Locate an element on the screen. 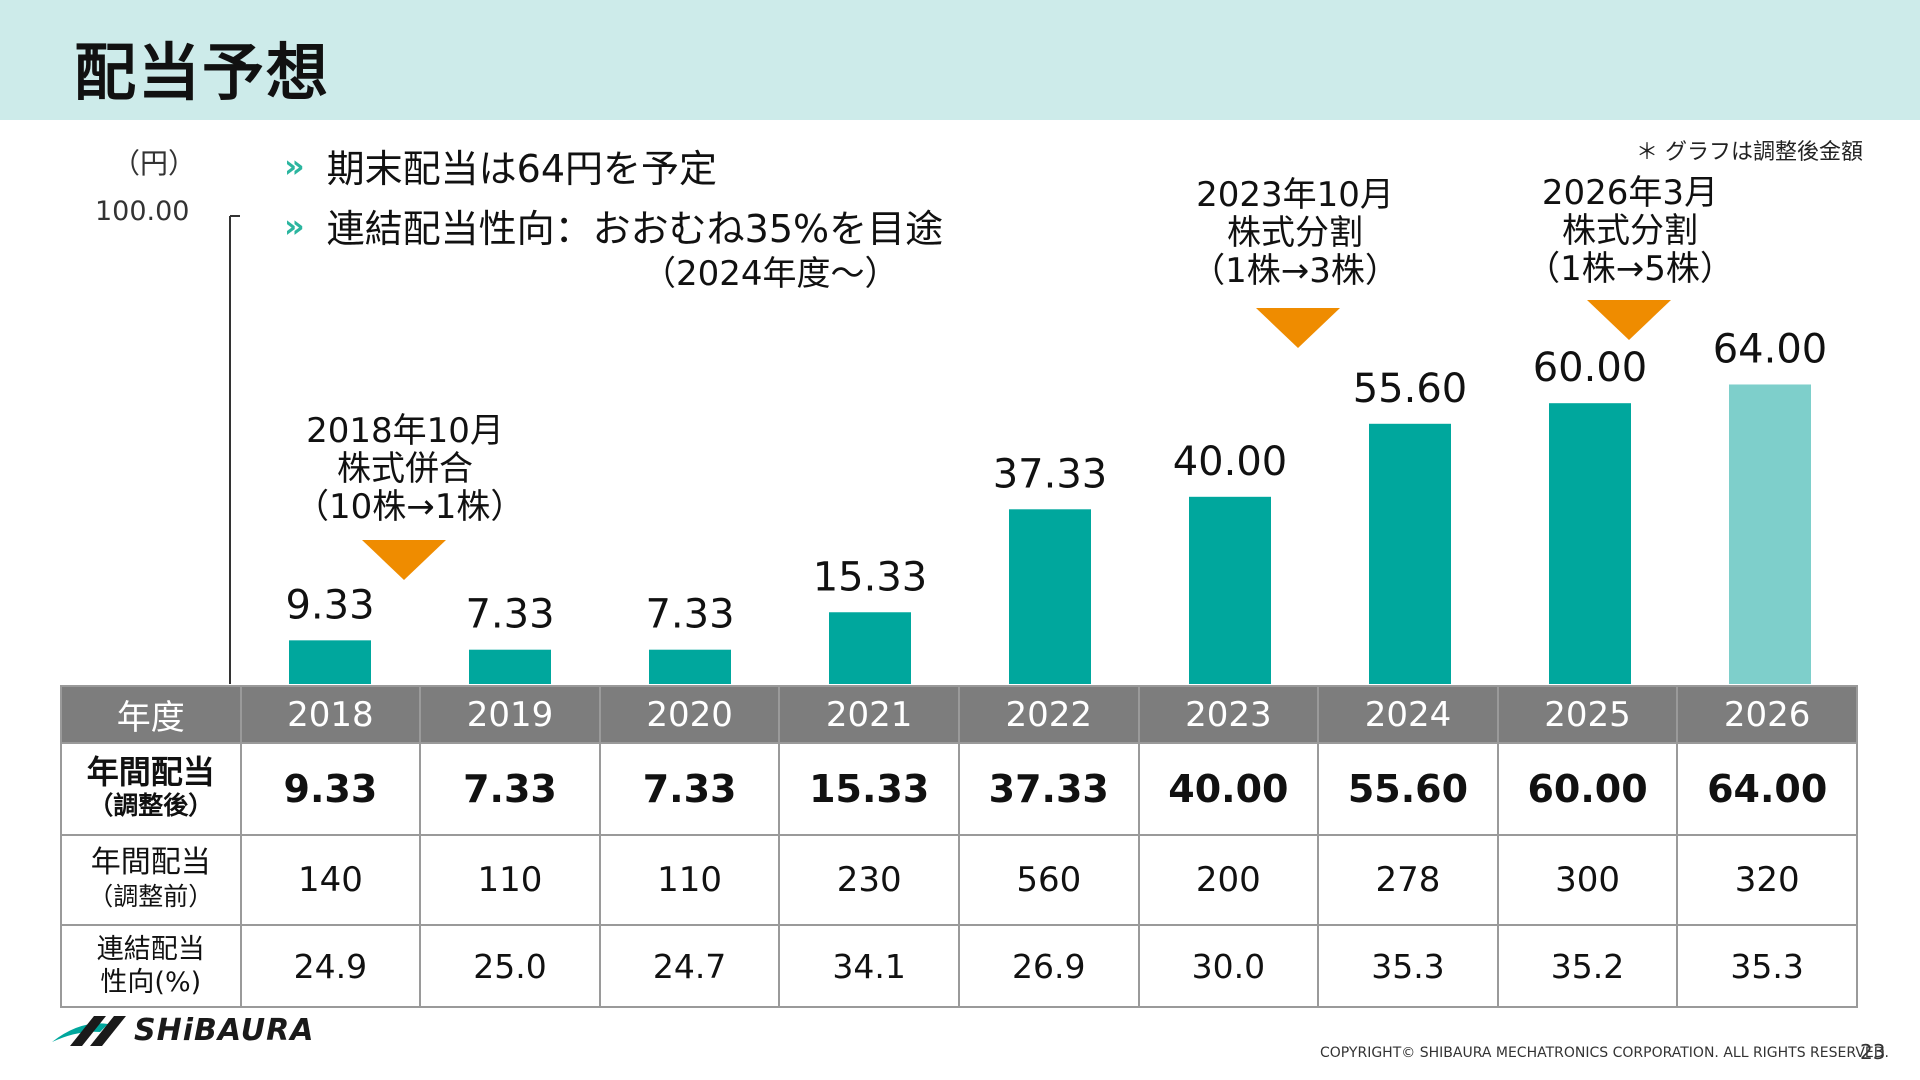 The width and height of the screenshot is (1920, 1080). shibaura-logo-icon is located at coordinates (89, 1031).